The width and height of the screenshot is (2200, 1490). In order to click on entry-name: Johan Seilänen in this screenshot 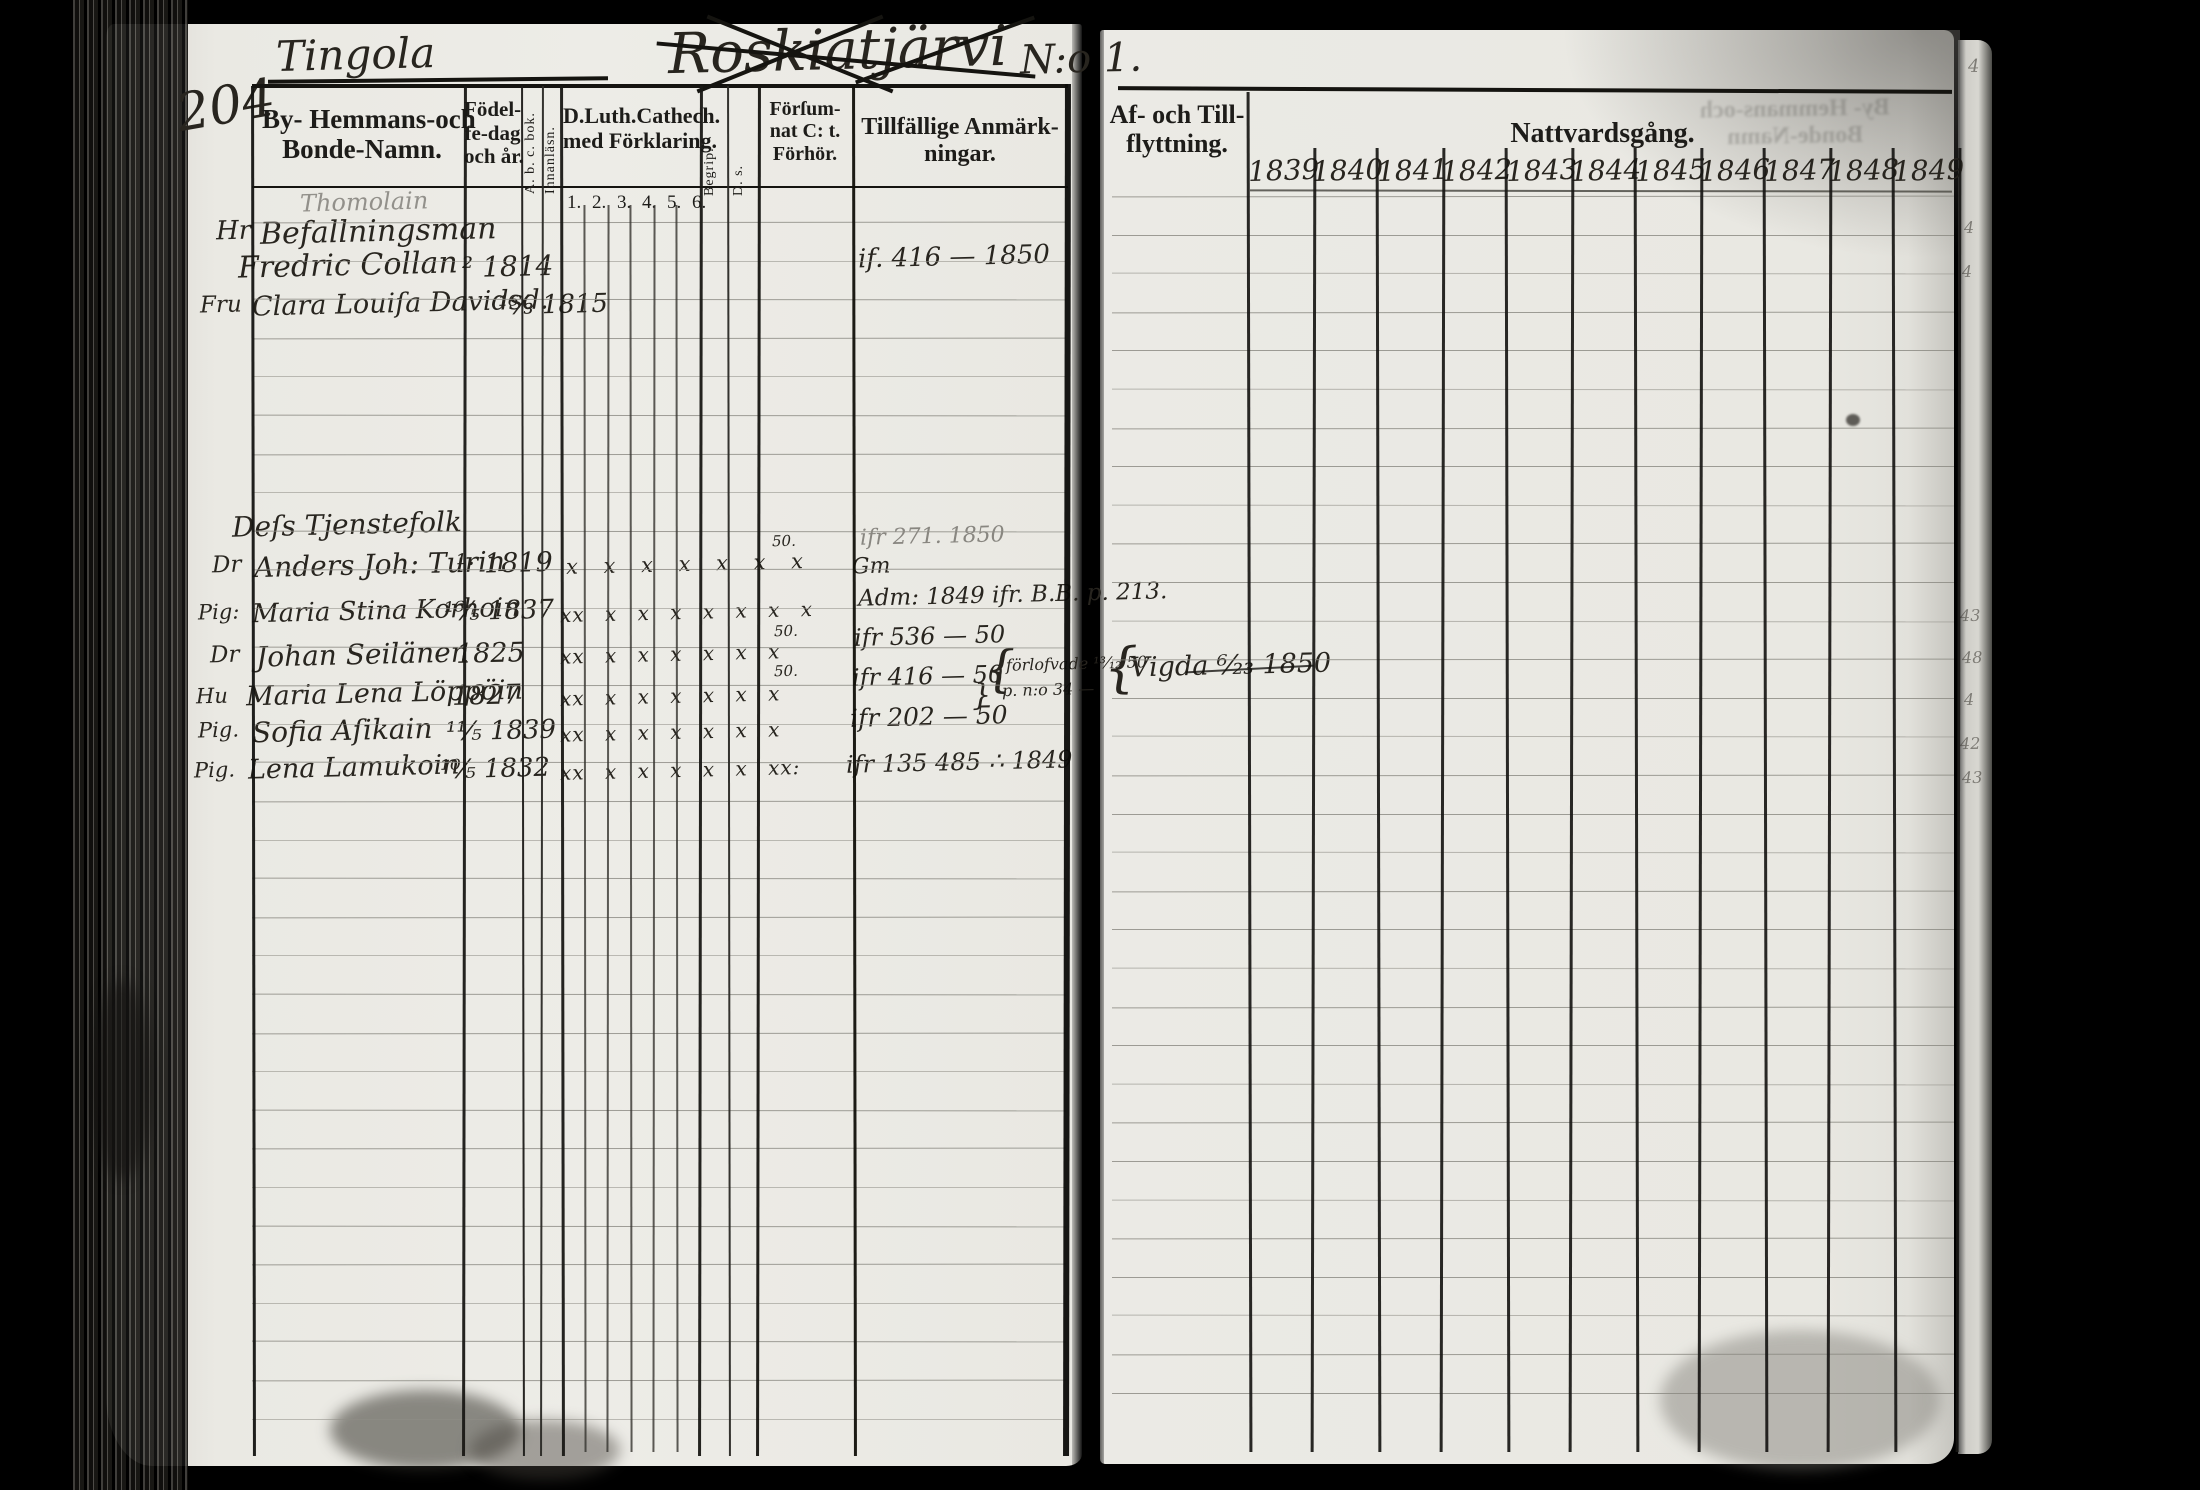, I will do `click(362, 654)`.